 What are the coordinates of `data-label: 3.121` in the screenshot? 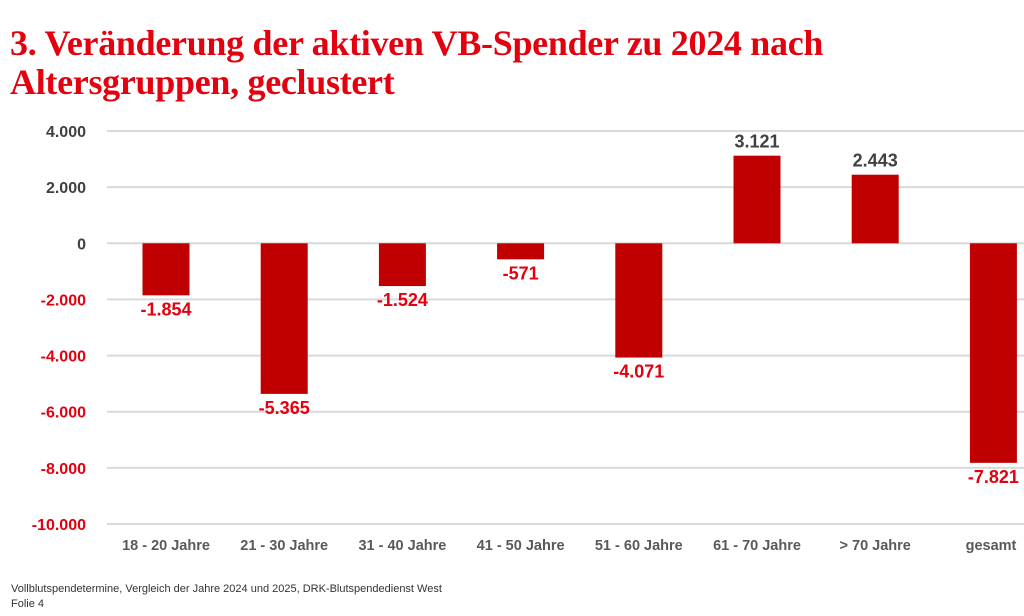 It's located at (756, 142).